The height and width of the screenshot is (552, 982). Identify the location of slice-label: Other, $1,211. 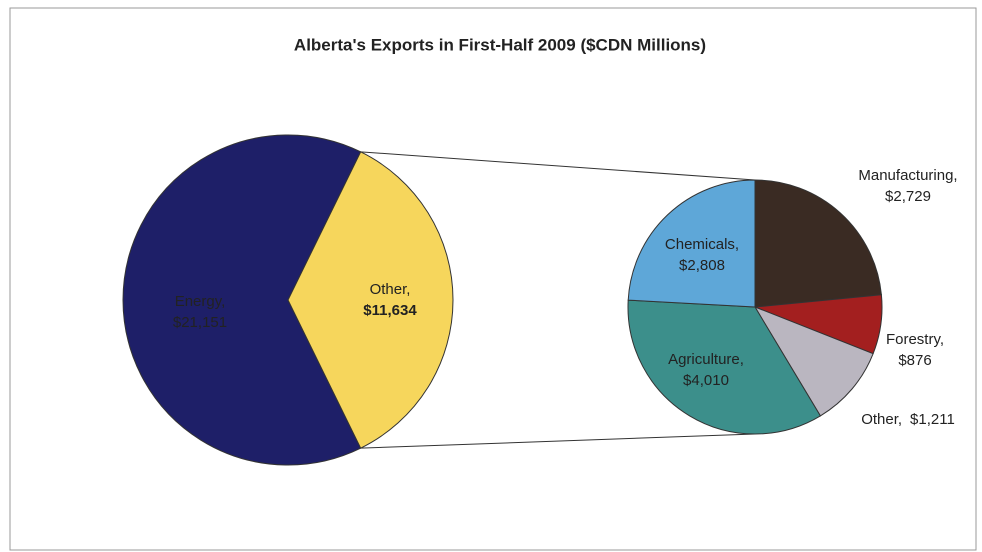
(908, 419).